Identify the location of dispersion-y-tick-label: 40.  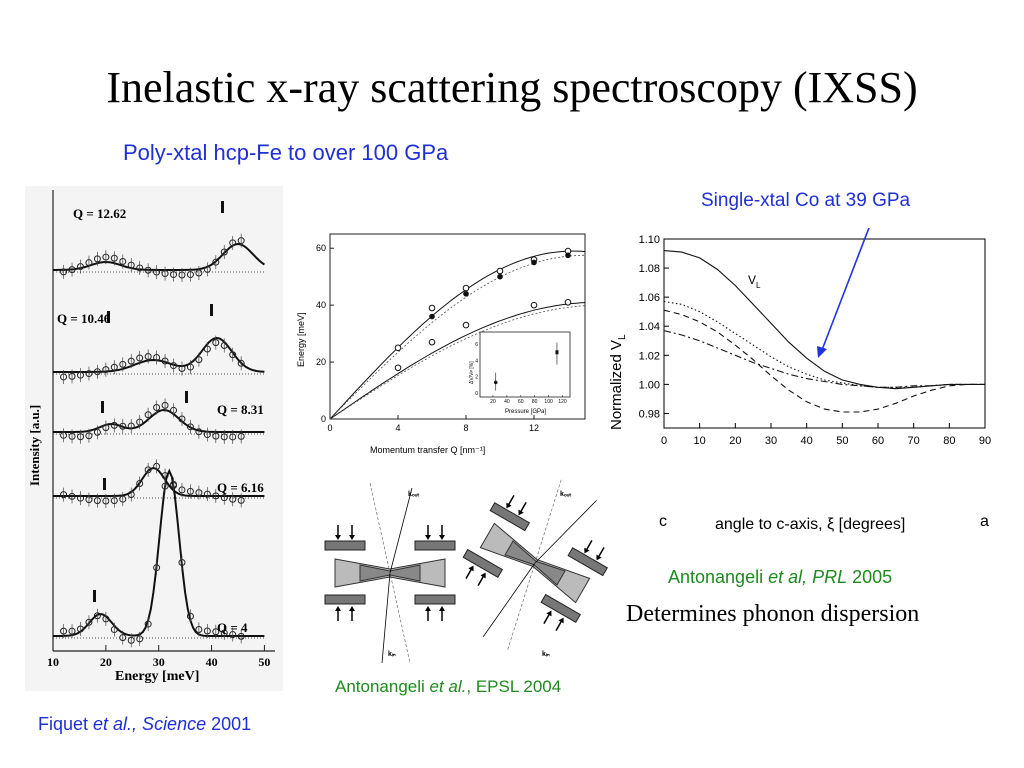
(321, 305).